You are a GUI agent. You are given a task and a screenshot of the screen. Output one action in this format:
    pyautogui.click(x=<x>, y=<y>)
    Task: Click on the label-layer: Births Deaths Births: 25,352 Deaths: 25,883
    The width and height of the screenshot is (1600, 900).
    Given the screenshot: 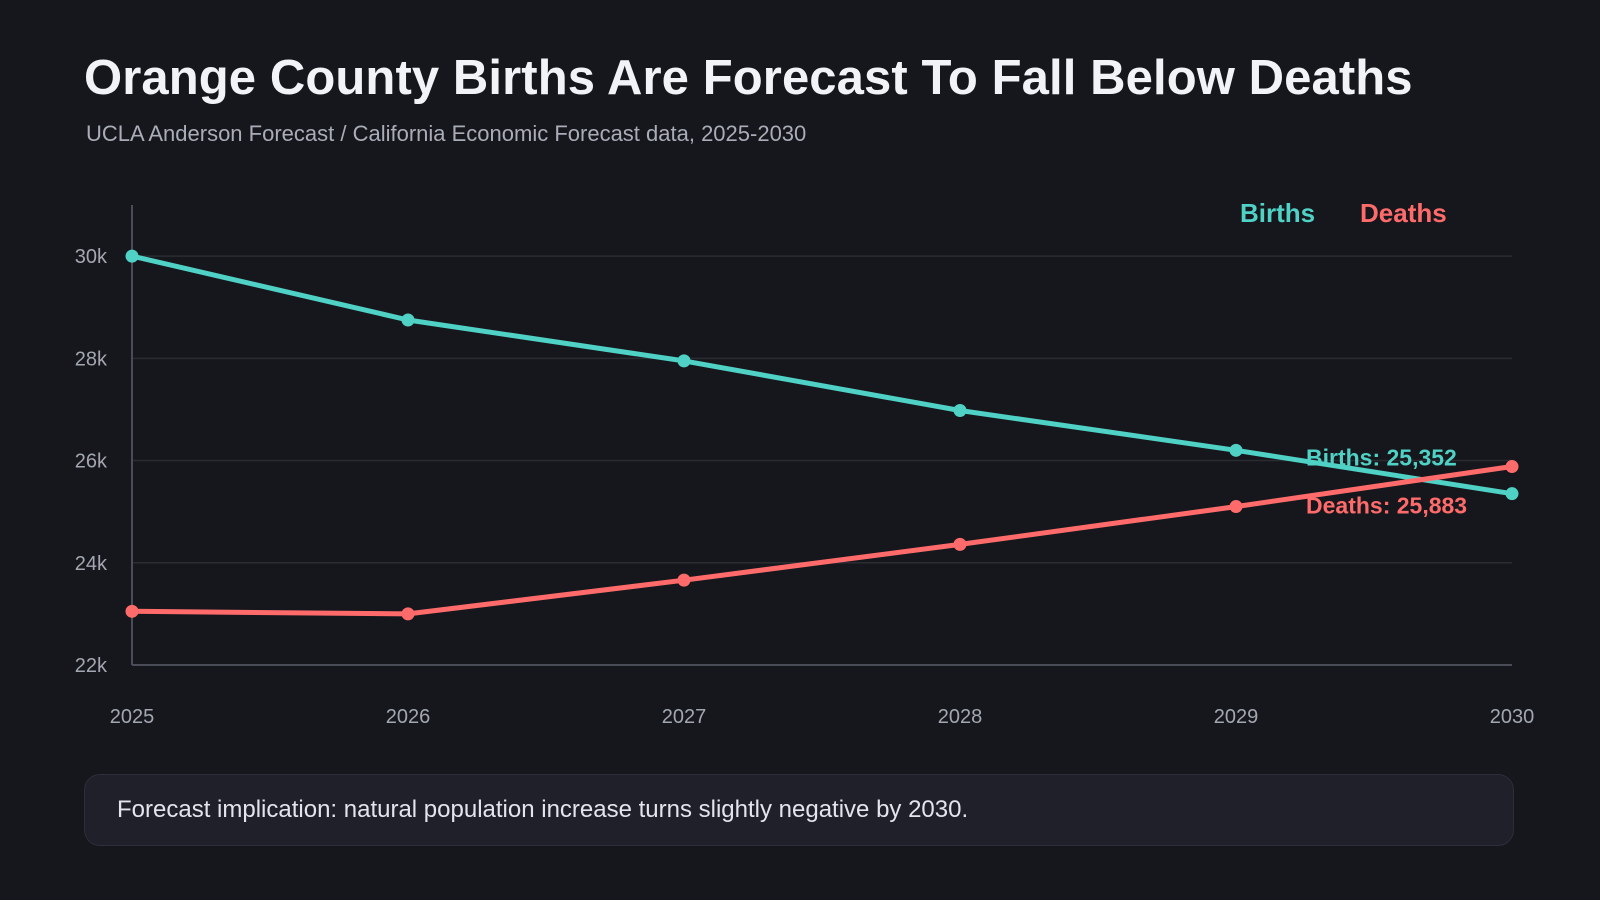 What is the action you would take?
    pyautogui.click(x=1353, y=358)
    